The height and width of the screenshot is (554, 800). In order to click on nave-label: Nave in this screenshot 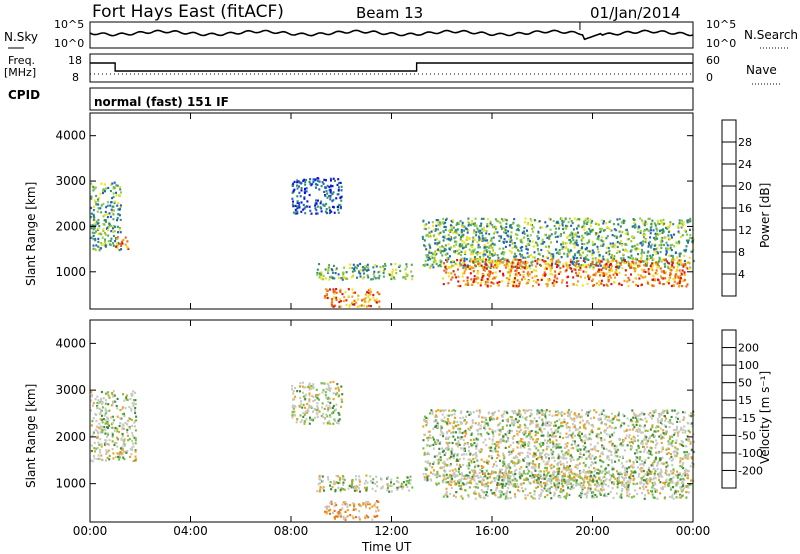, I will do `click(761, 70)`.